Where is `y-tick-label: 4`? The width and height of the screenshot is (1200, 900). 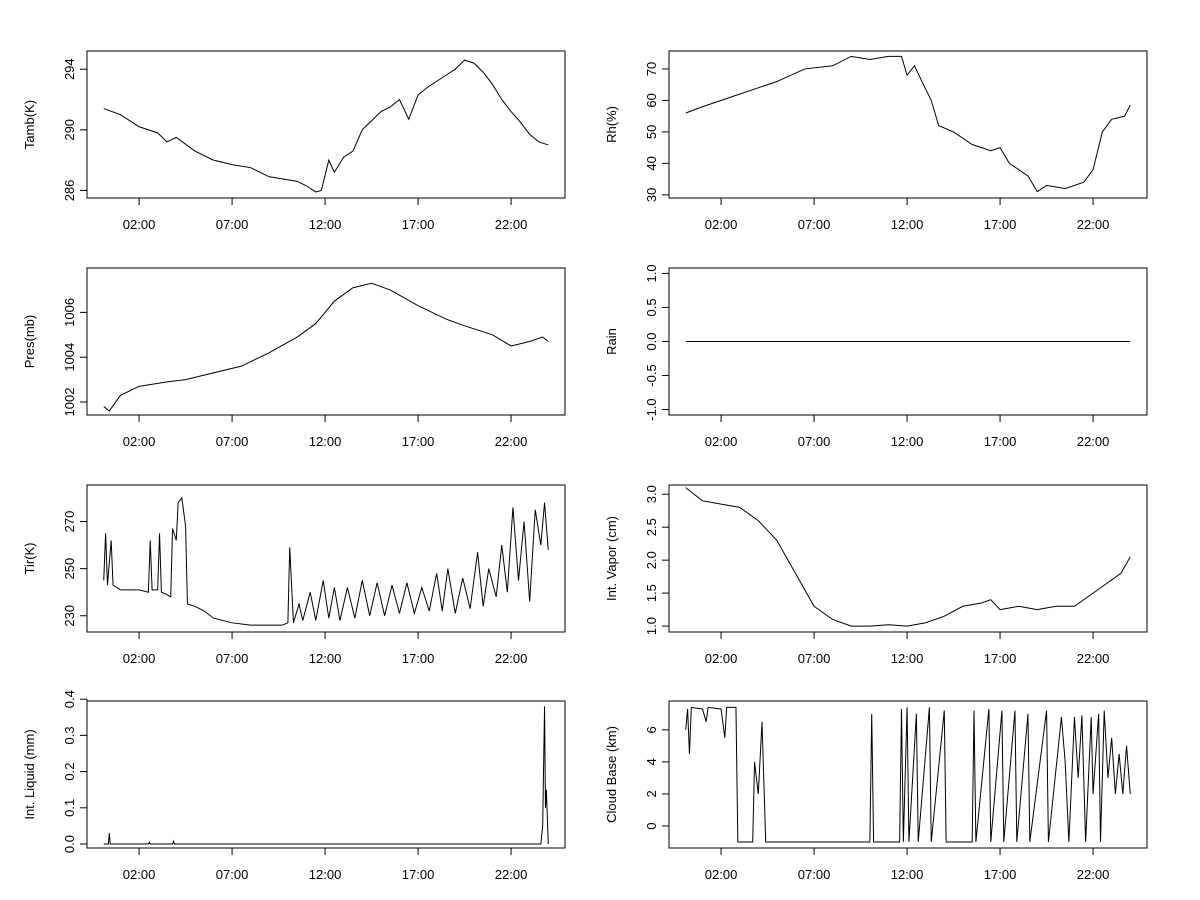
y-tick-label: 4 is located at coordinates (651, 761).